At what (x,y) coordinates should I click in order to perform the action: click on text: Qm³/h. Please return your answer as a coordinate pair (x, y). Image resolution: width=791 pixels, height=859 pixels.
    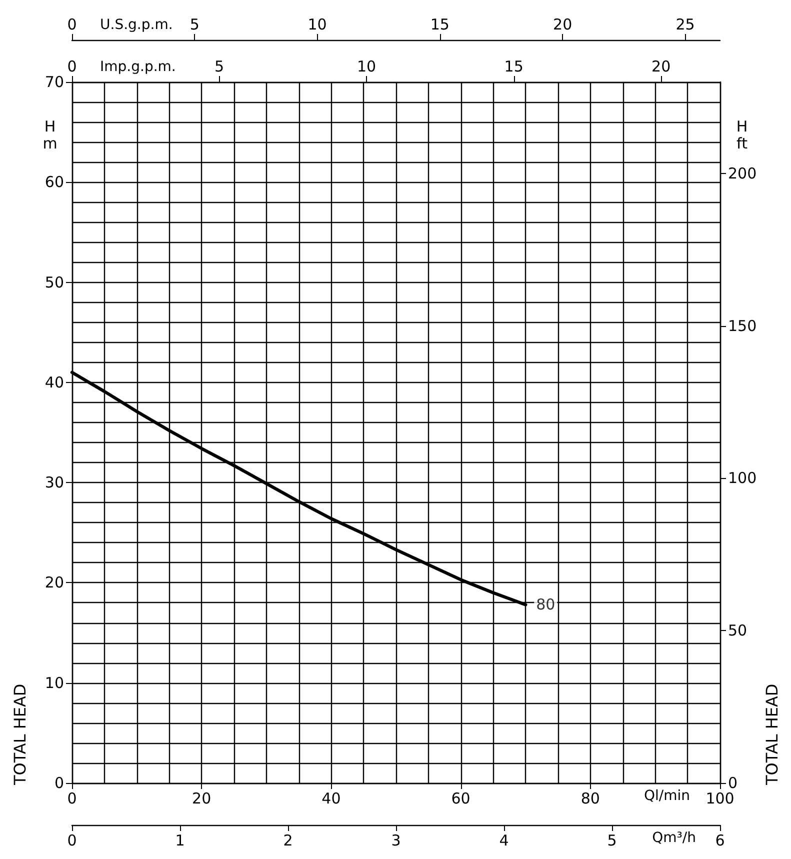
    Looking at the image, I should click on (674, 838).